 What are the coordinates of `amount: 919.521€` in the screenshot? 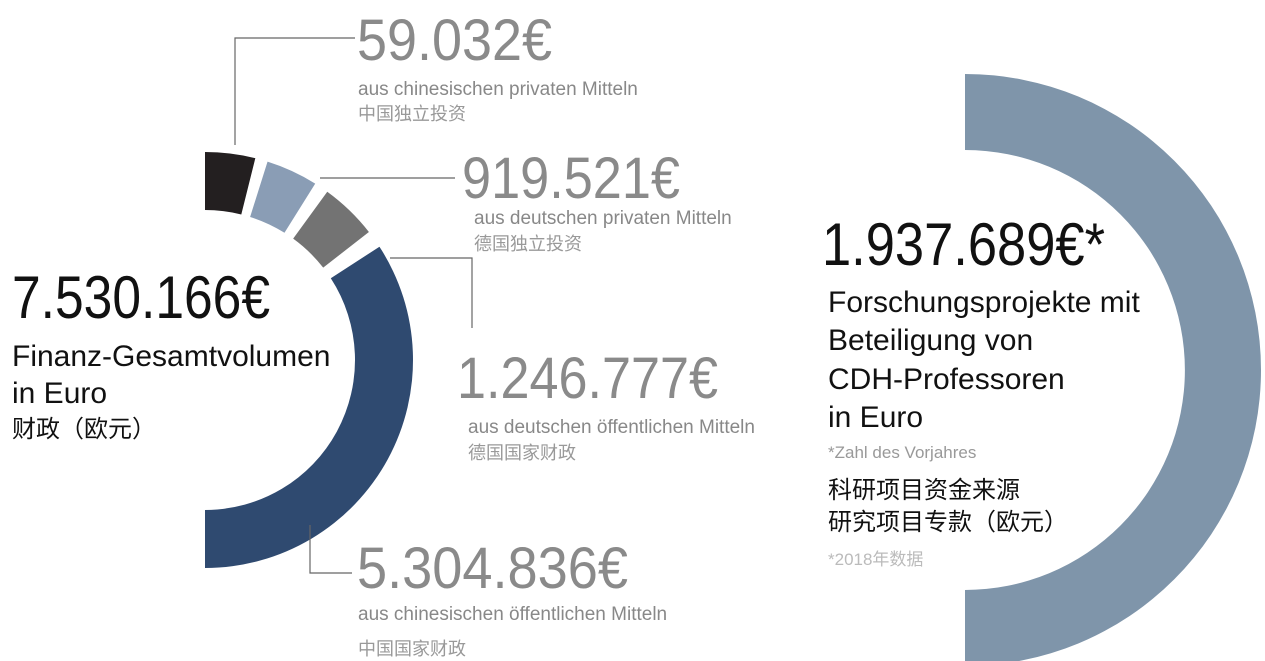 It's located at (571, 178).